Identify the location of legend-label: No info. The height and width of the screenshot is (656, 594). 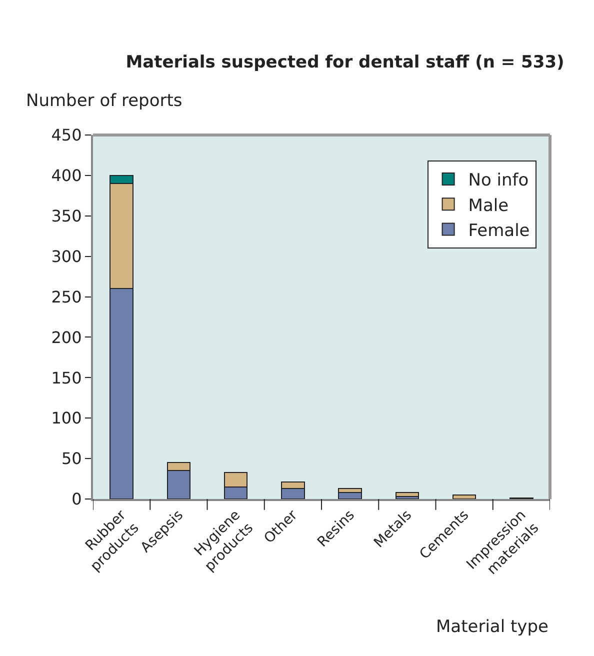
(498, 180).